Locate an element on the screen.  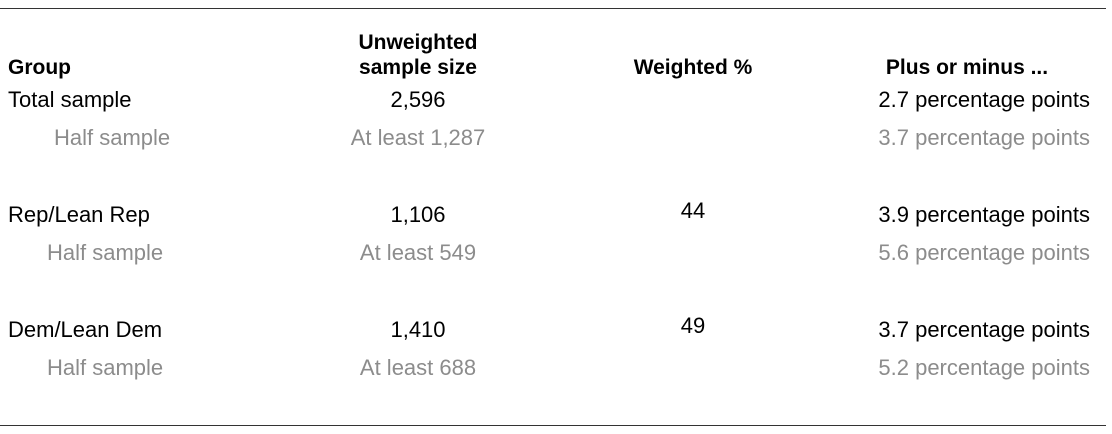
header-unweighted: Unweighted is located at coordinates (418, 42).